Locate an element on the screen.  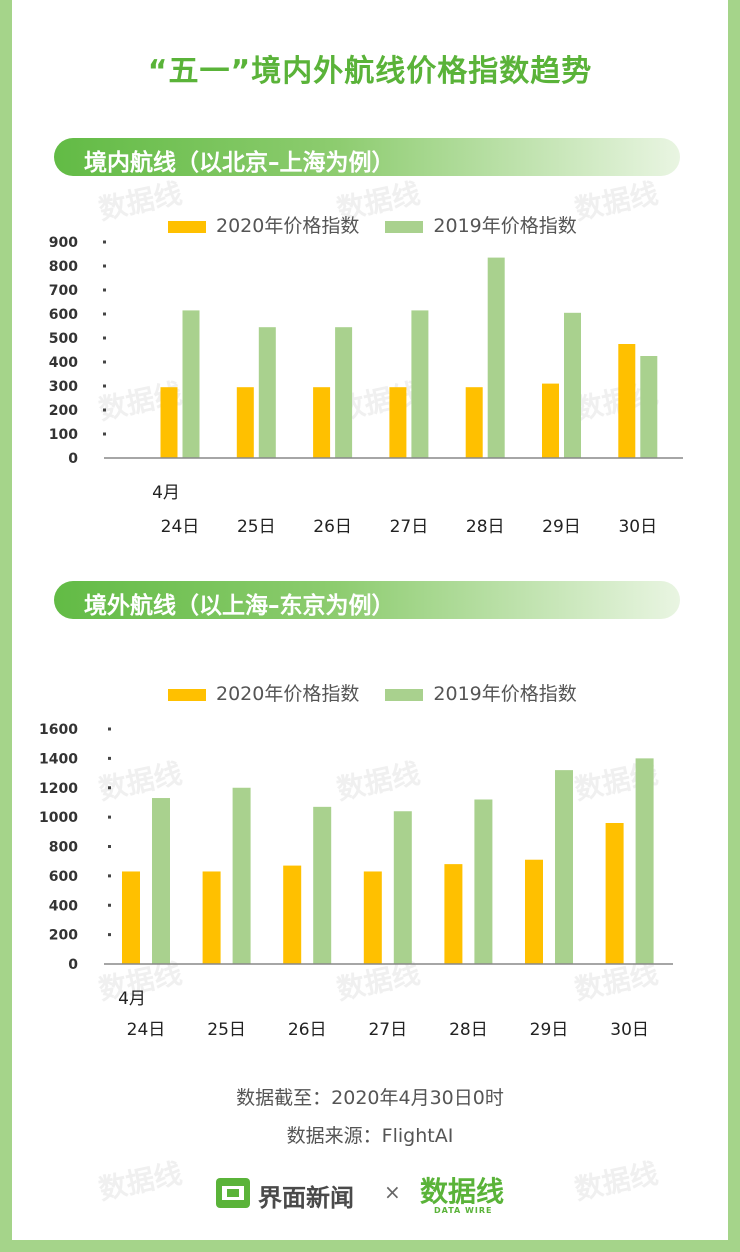
y-tick-label: 1400 is located at coordinates (58, 759).